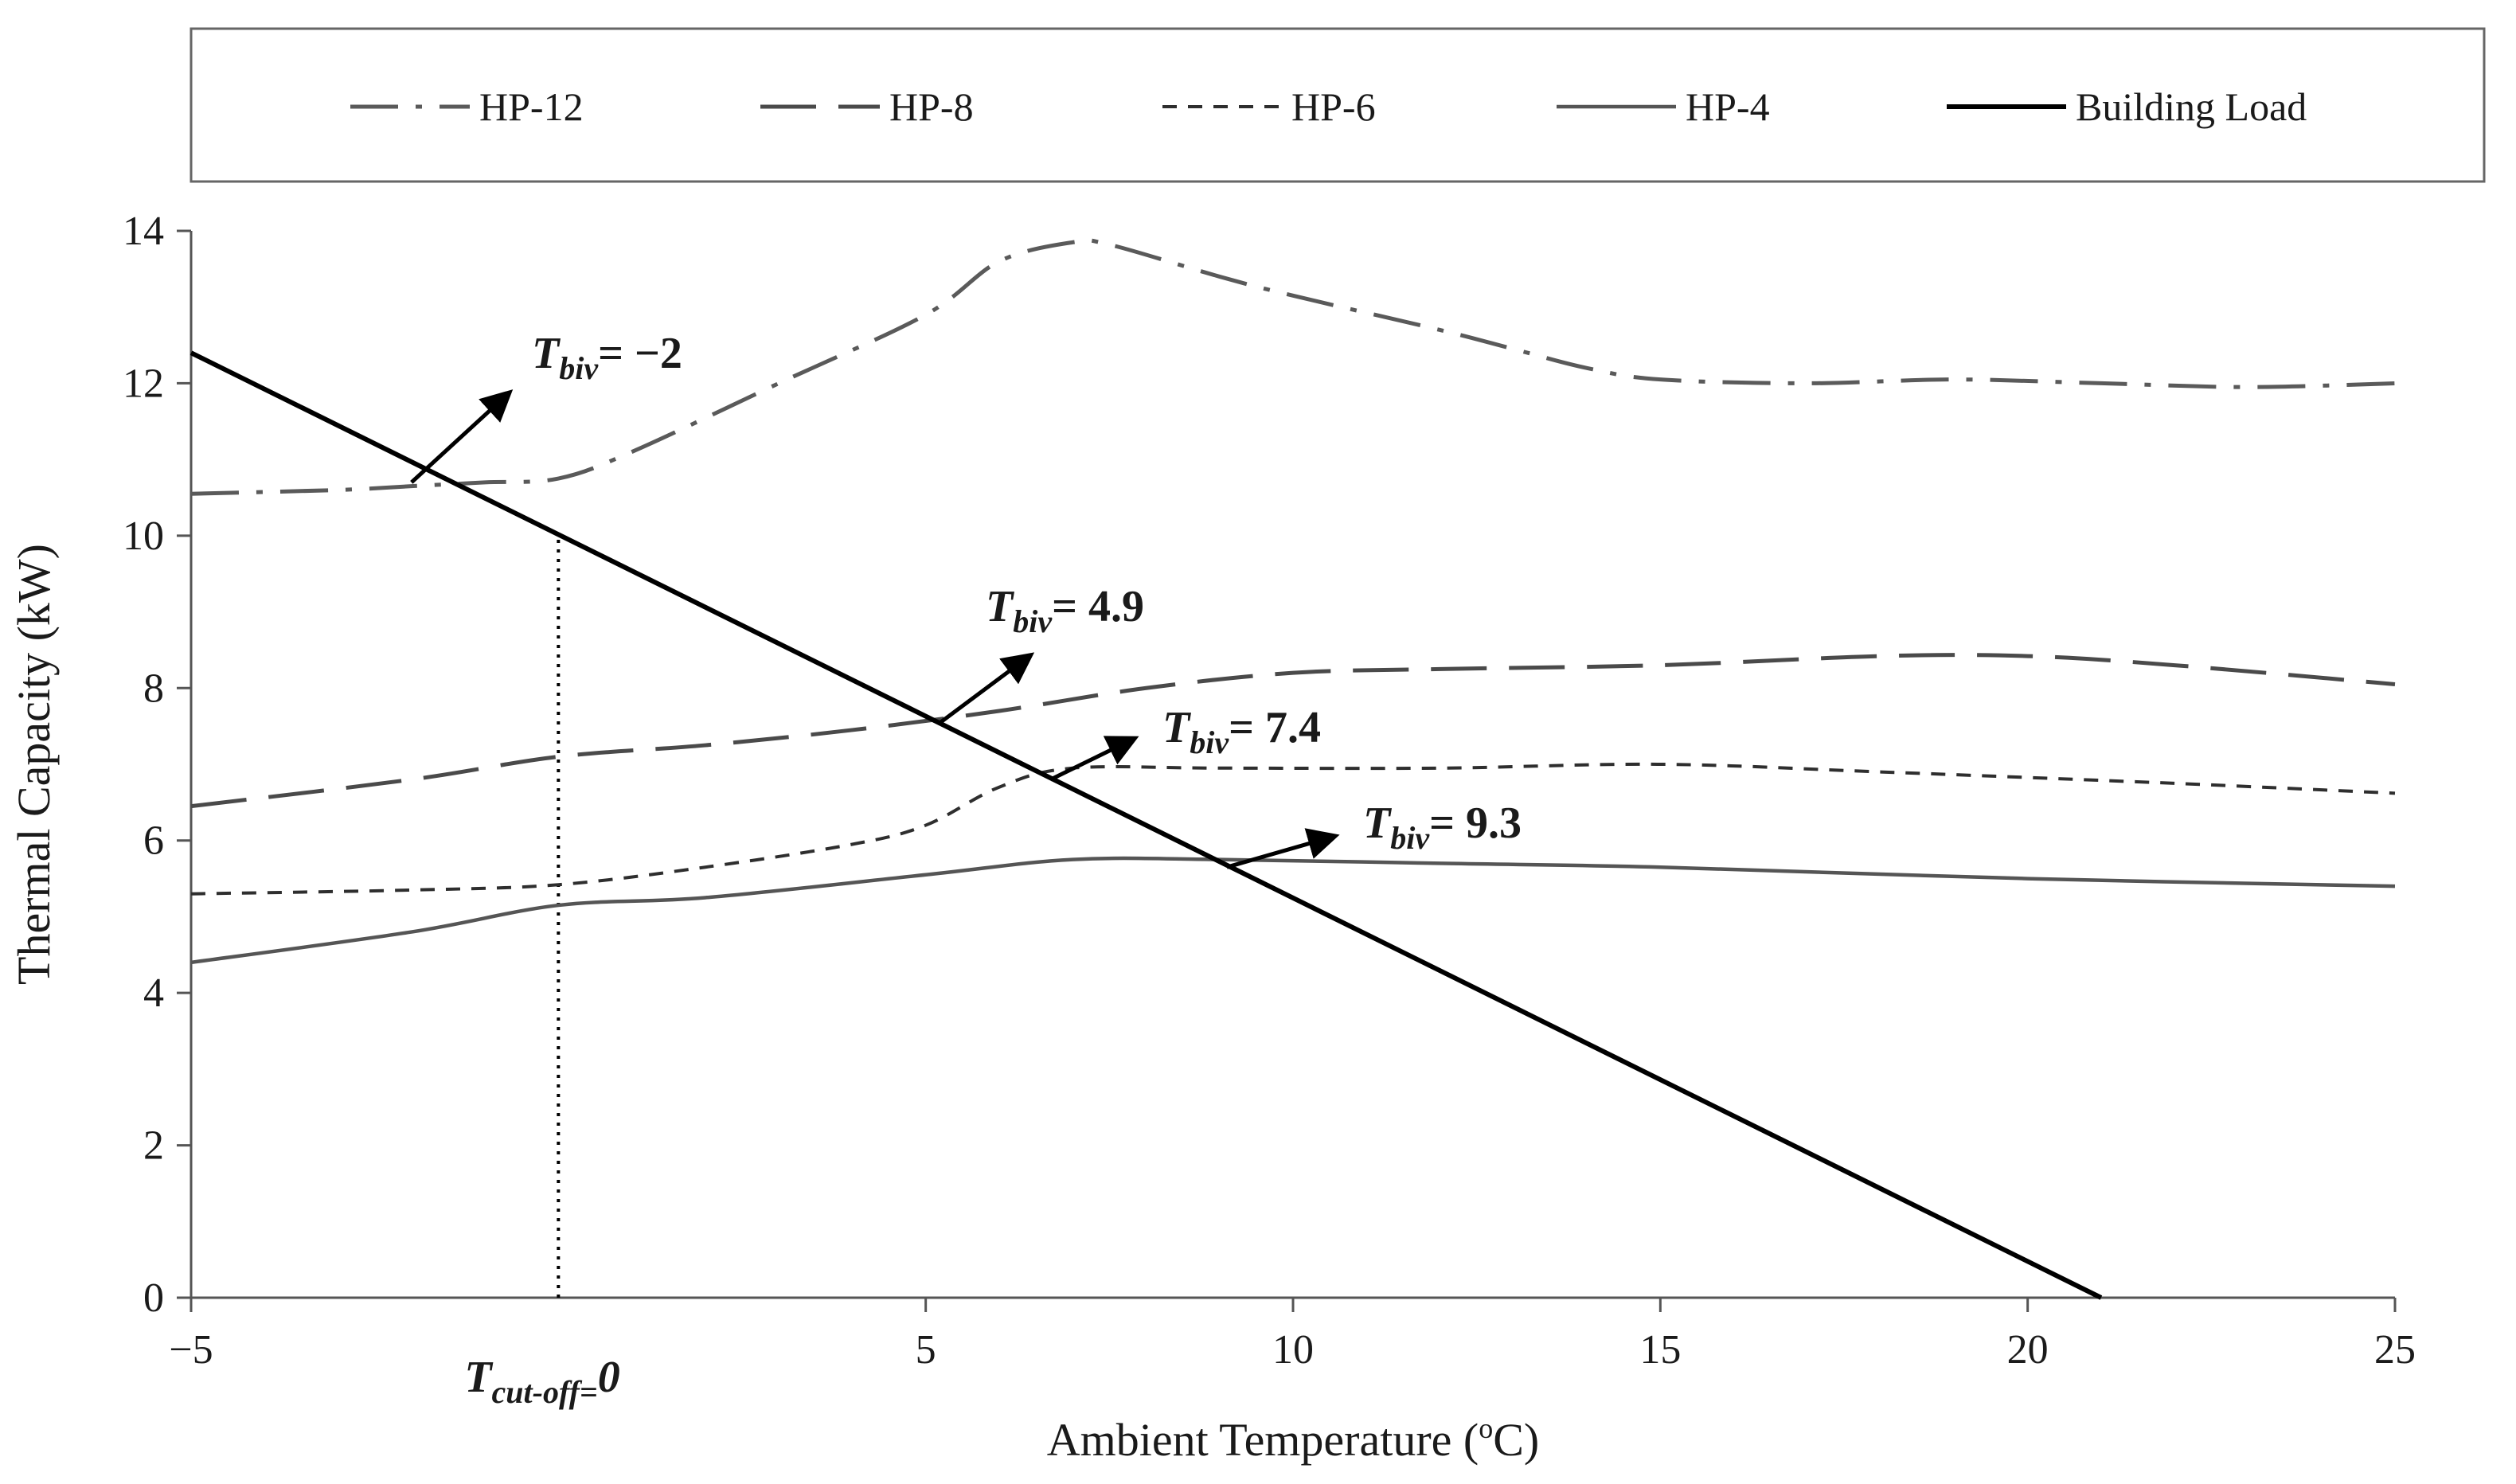 The image size is (2516, 1484). I want to click on x-tick-label: 20, so click(2028, 1350).